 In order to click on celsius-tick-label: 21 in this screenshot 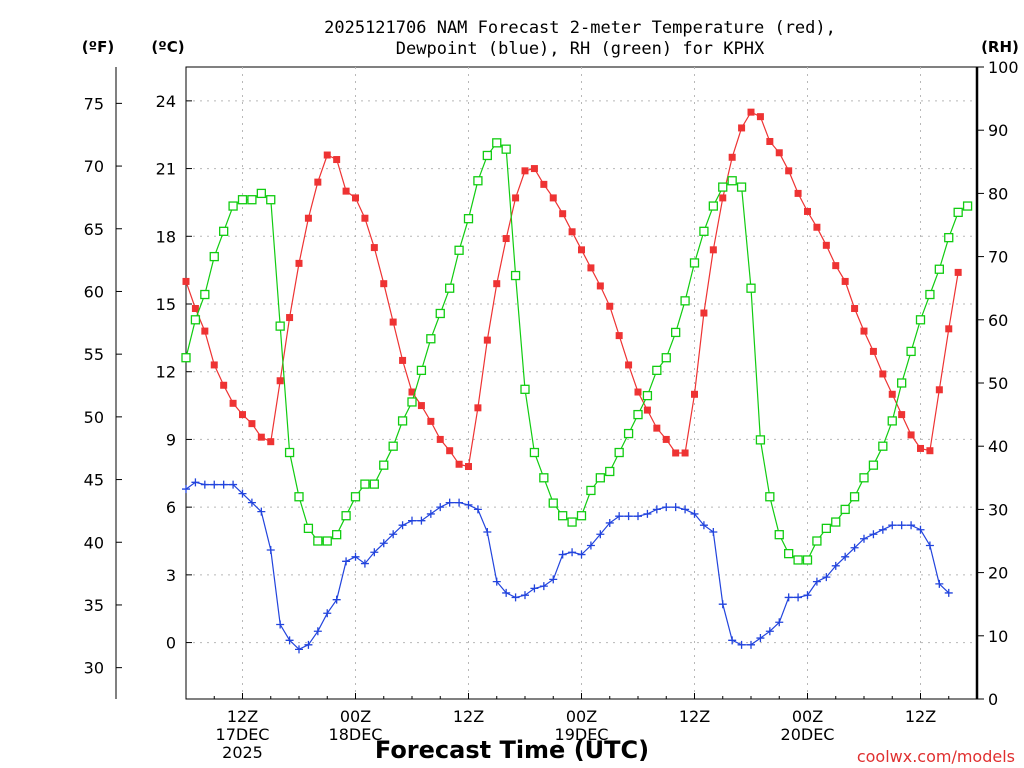, I will do `click(166, 169)`.